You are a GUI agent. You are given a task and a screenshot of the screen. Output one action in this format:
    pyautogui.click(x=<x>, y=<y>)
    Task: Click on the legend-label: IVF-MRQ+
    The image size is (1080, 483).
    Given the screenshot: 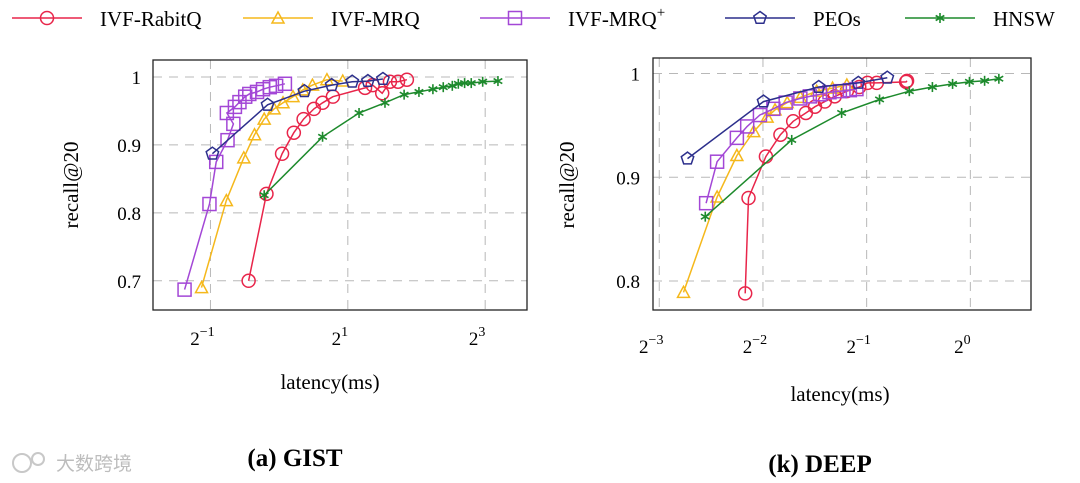 What is the action you would take?
    pyautogui.click(x=616, y=18)
    